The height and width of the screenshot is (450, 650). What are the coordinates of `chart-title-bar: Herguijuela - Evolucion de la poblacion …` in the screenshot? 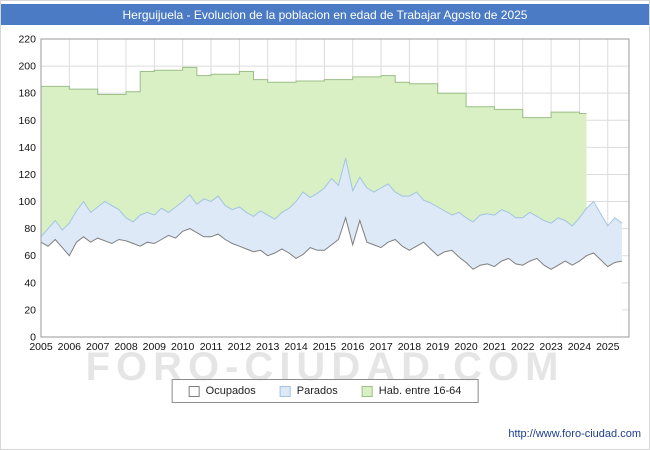 It's located at (325, 14).